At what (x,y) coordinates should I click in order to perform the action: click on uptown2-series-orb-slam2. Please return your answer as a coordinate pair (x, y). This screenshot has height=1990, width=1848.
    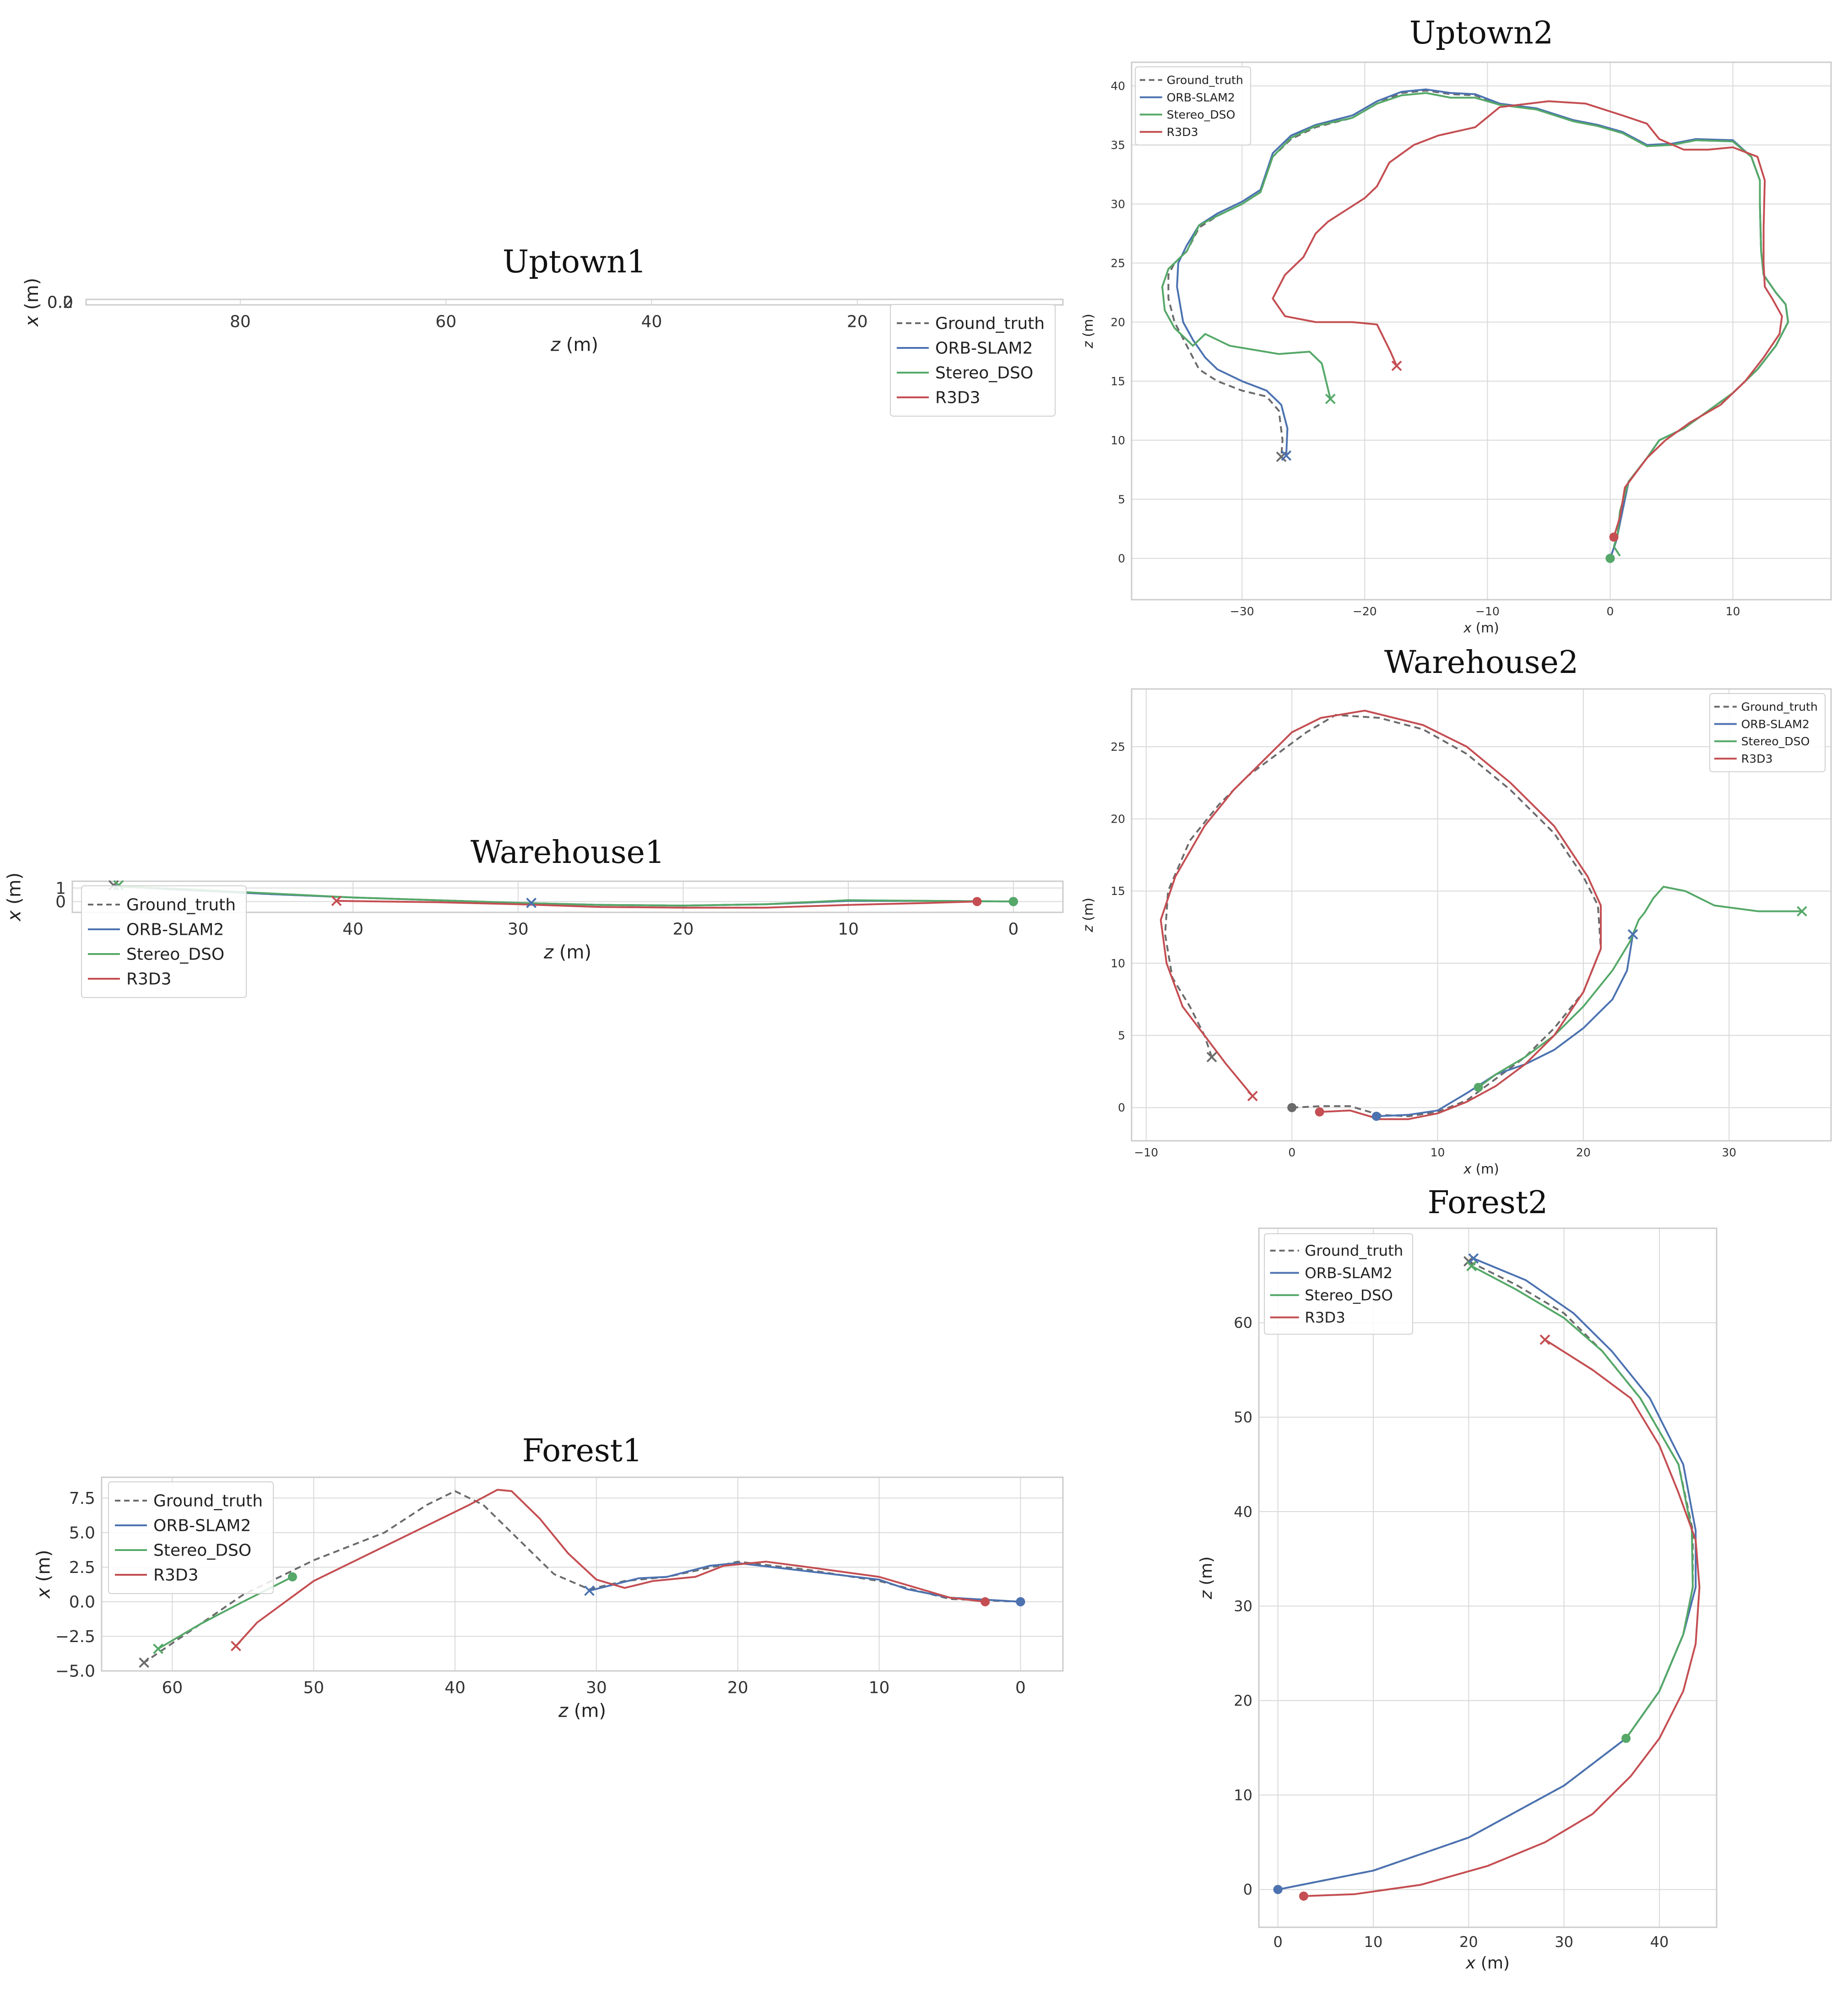
    Looking at the image, I should click on (1482, 324).